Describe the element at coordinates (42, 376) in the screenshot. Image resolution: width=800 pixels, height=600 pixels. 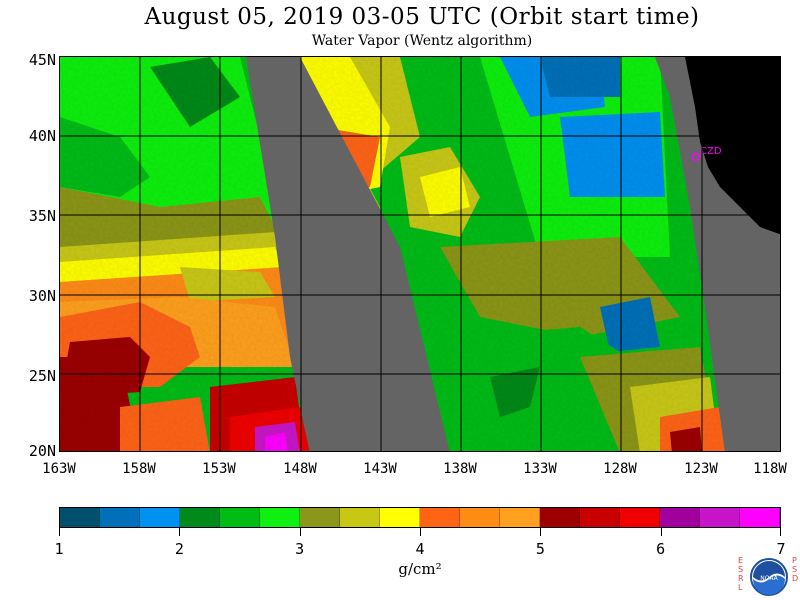
I see `lat-label: 25N` at that location.